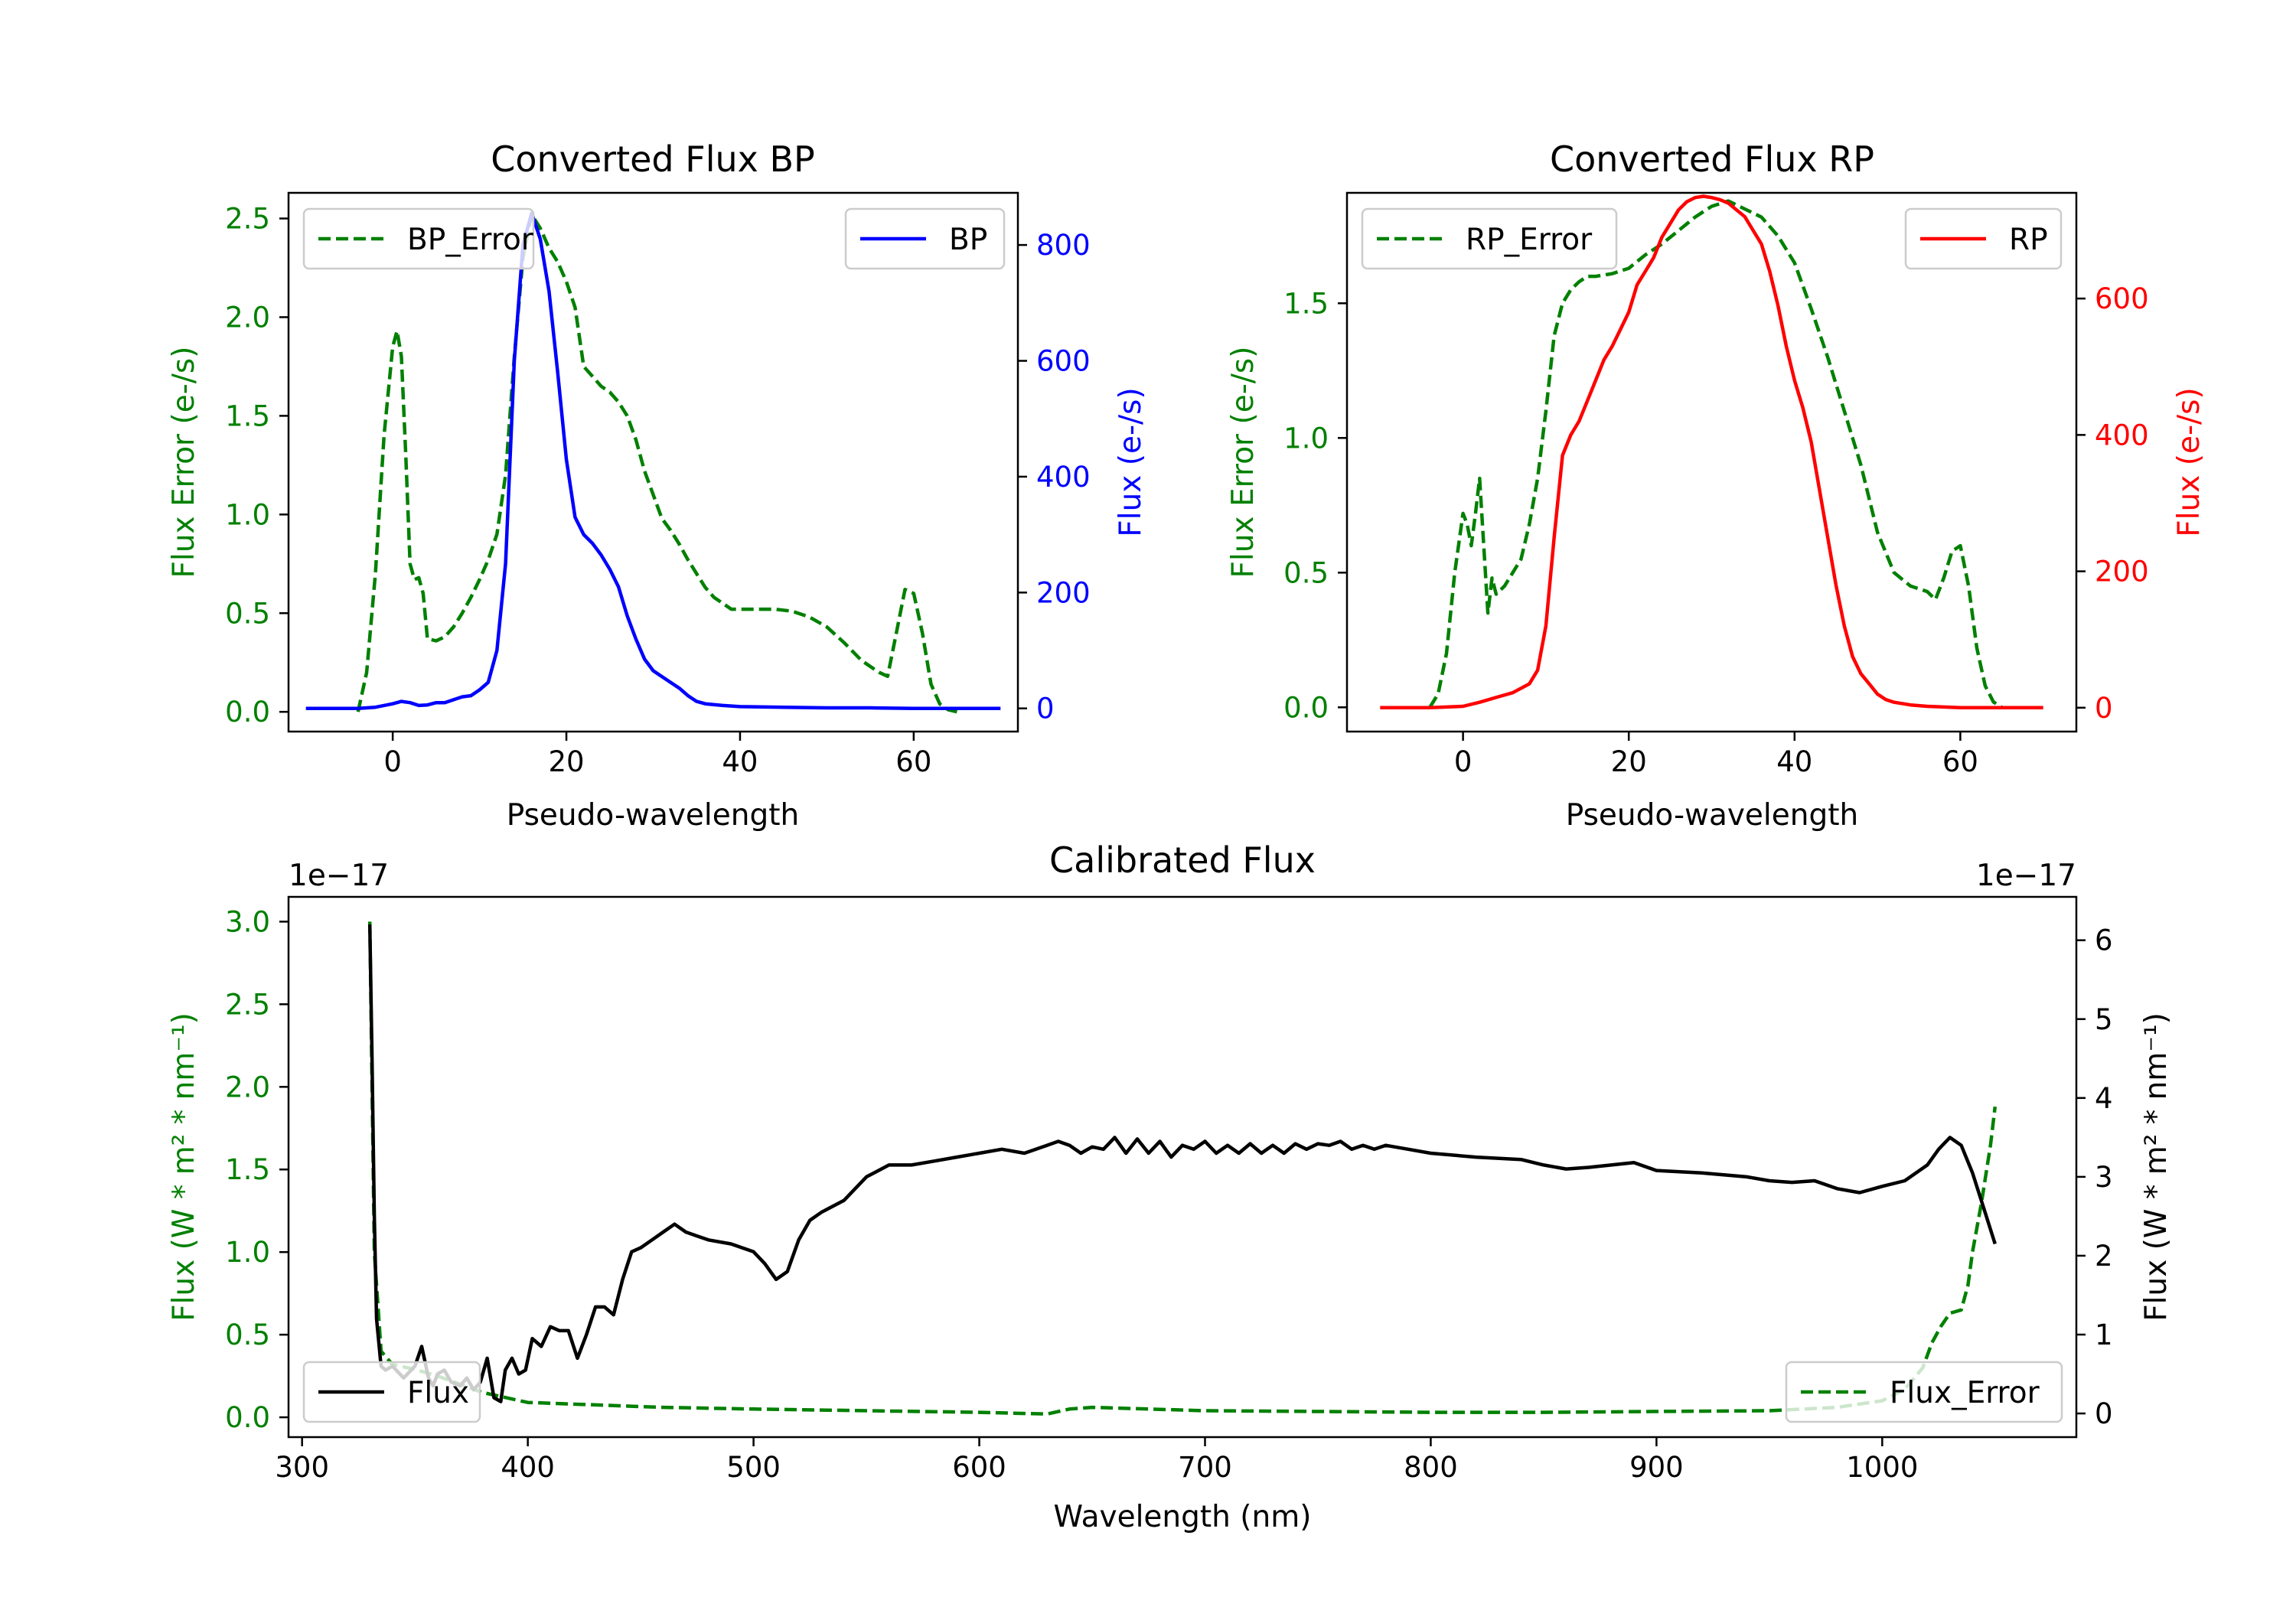 This screenshot has height=1607, width=2296. I want to click on rp-x-tick-label: 0, so click(1463, 761).